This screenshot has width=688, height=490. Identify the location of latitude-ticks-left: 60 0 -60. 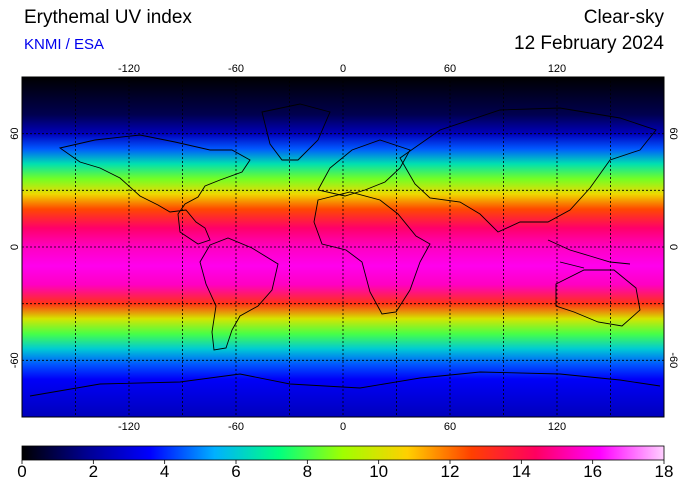
(15, 248).